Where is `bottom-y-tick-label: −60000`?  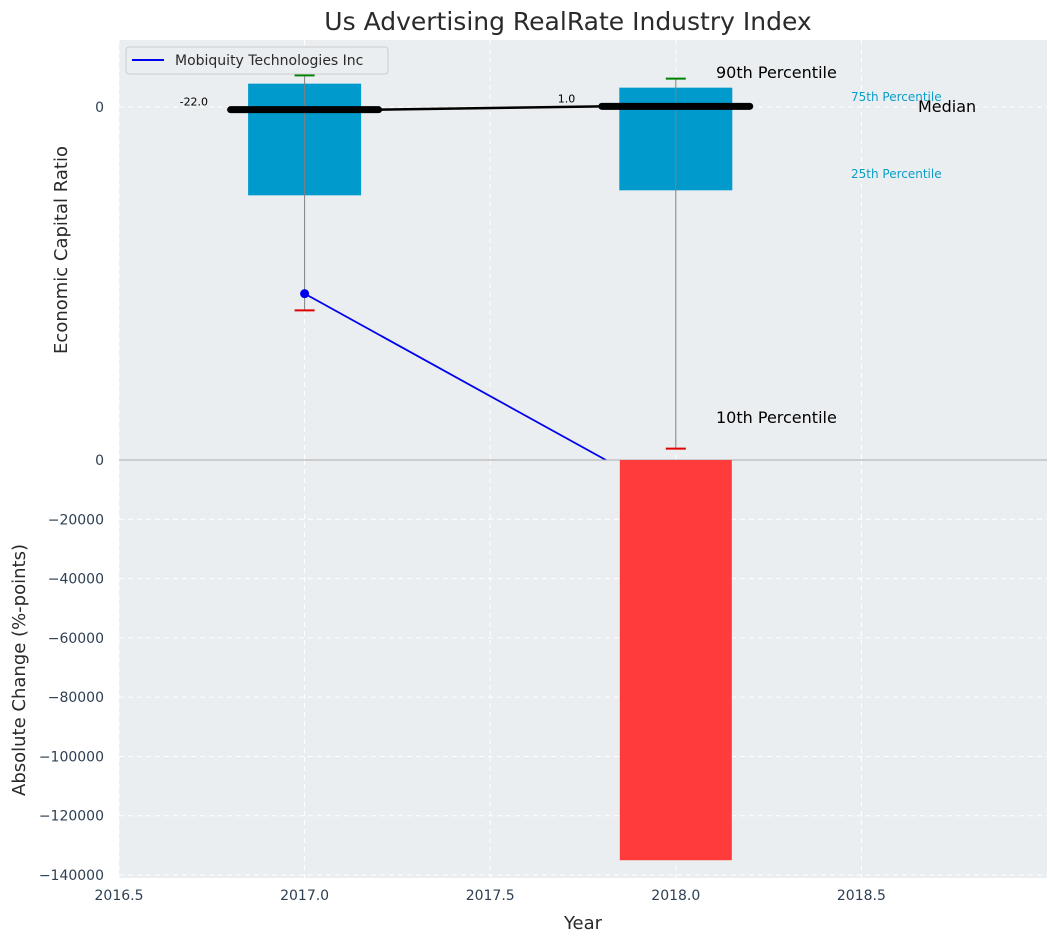
bottom-y-tick-label: −60000 is located at coordinates (76, 639).